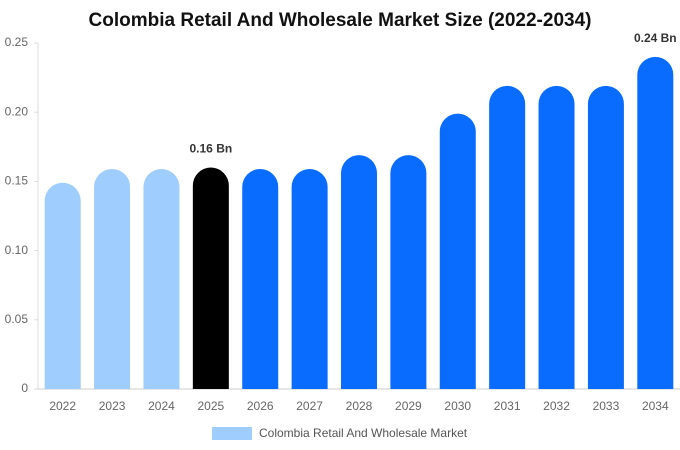 Image resolution: width=680 pixels, height=450 pixels. What do you see at coordinates (655, 406) in the screenshot?
I see `x-tick-label: 2034` at bounding box center [655, 406].